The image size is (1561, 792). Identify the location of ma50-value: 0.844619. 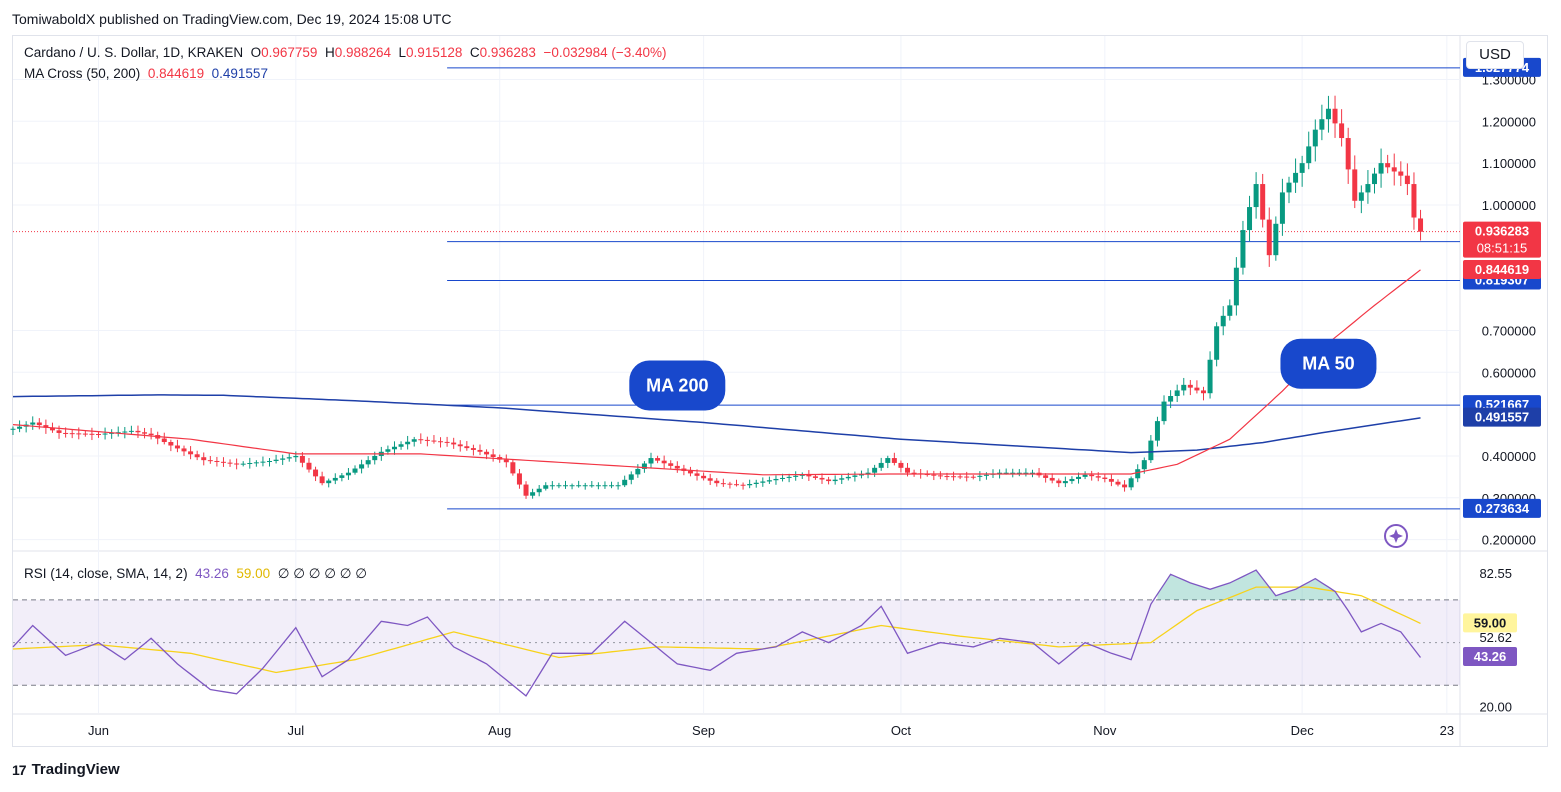
(176, 73).